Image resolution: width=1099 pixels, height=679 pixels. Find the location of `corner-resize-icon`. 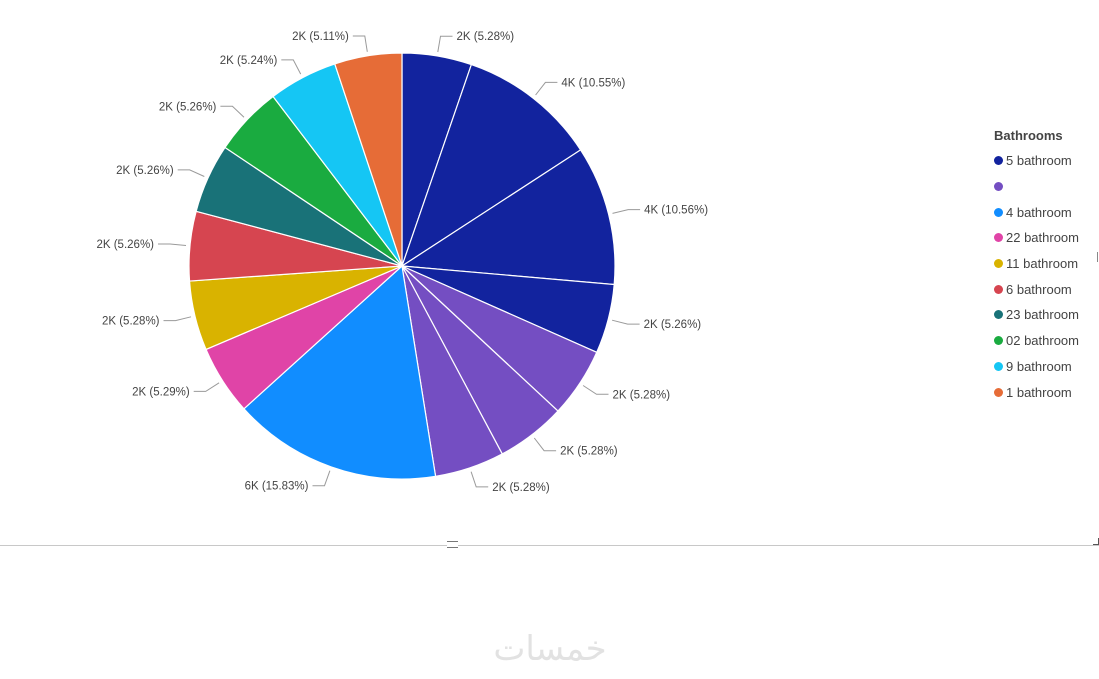

corner-resize-icon is located at coordinates (1096, 541).